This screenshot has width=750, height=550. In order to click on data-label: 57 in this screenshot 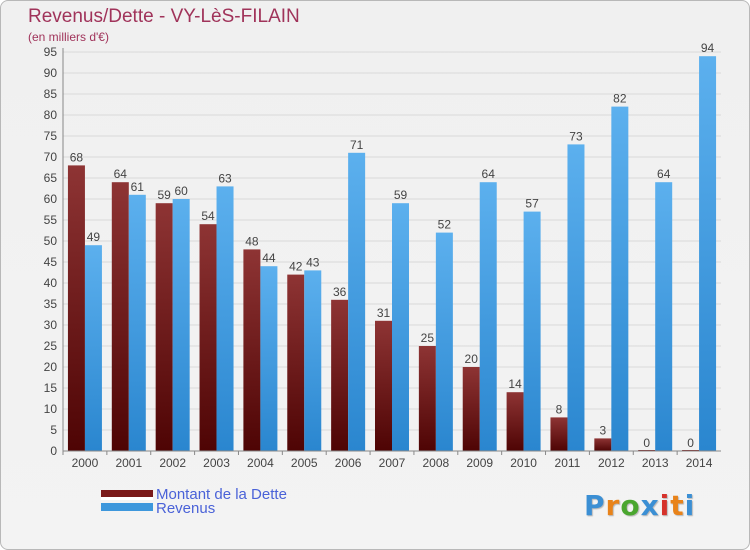, I will do `click(532, 204)`.